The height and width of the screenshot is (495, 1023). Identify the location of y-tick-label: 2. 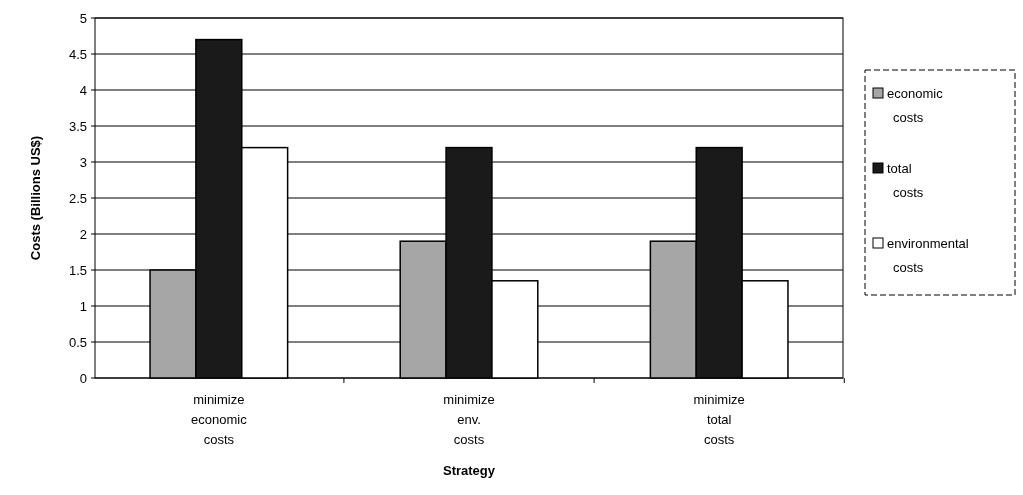
(83, 234).